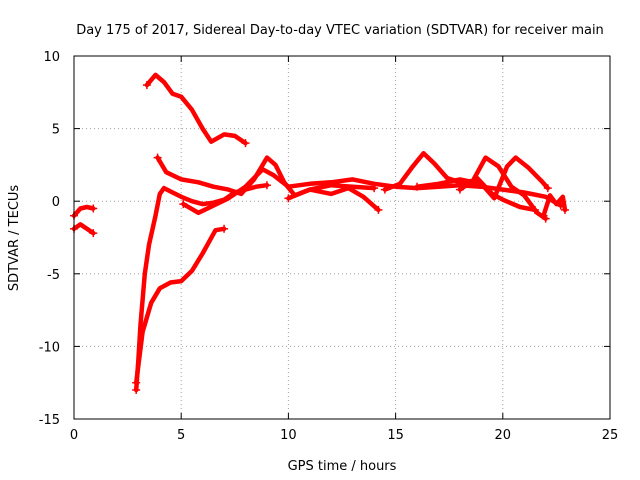 This screenshot has width=640, height=480. What do you see at coordinates (56, 130) in the screenshot?
I see `y-tick-label: 5` at bounding box center [56, 130].